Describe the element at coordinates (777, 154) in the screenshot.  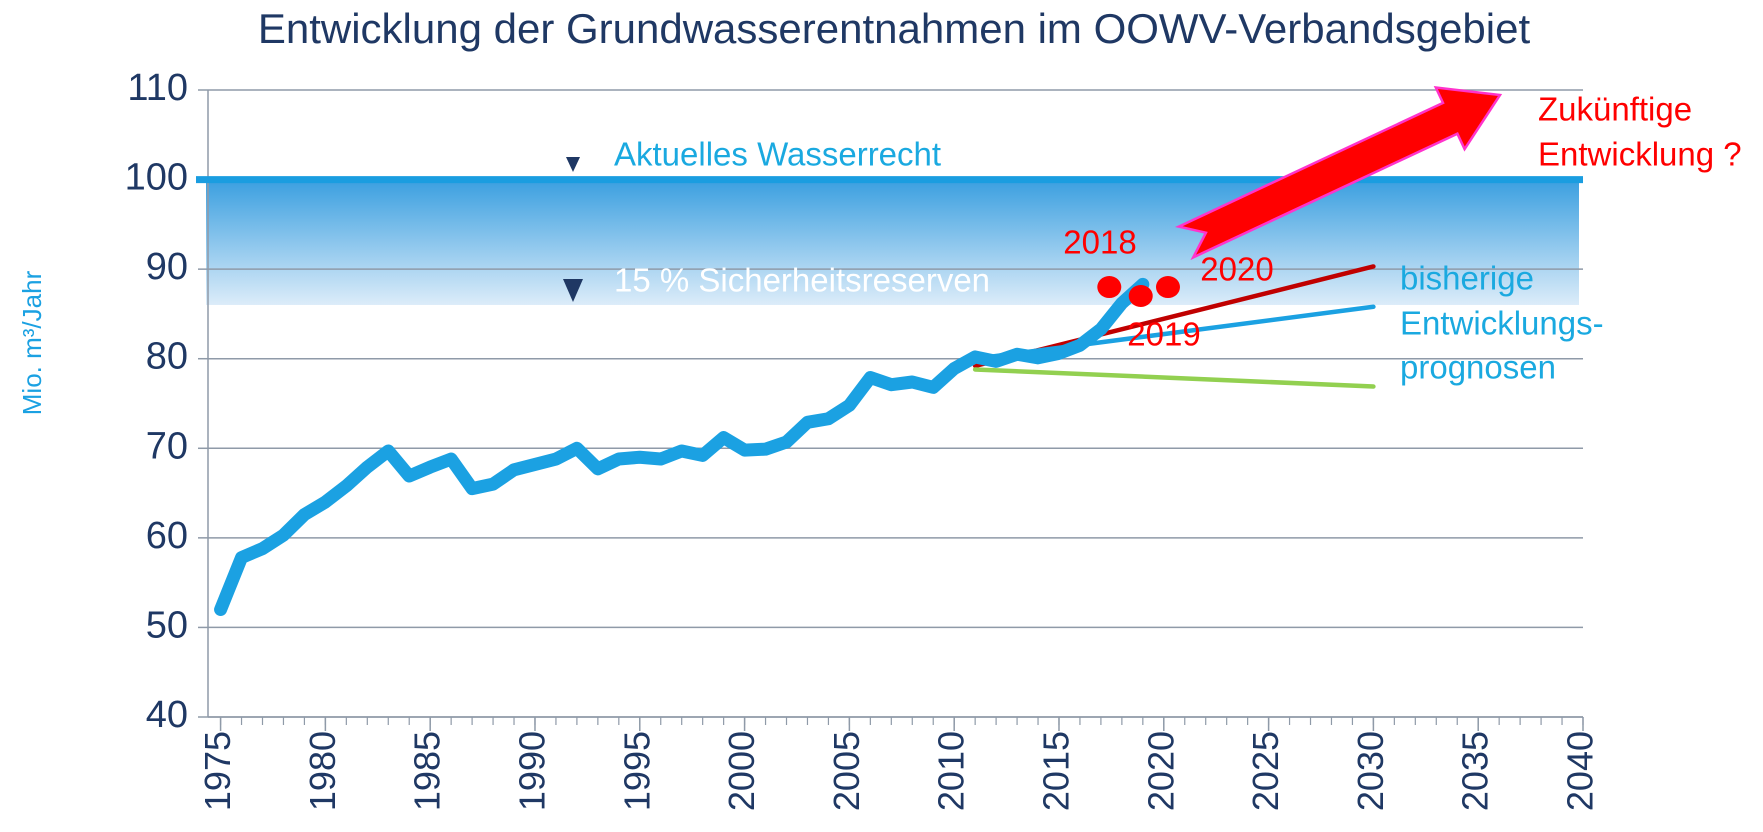
I see `annotation: Aktuelles Wasserrecht` at that location.